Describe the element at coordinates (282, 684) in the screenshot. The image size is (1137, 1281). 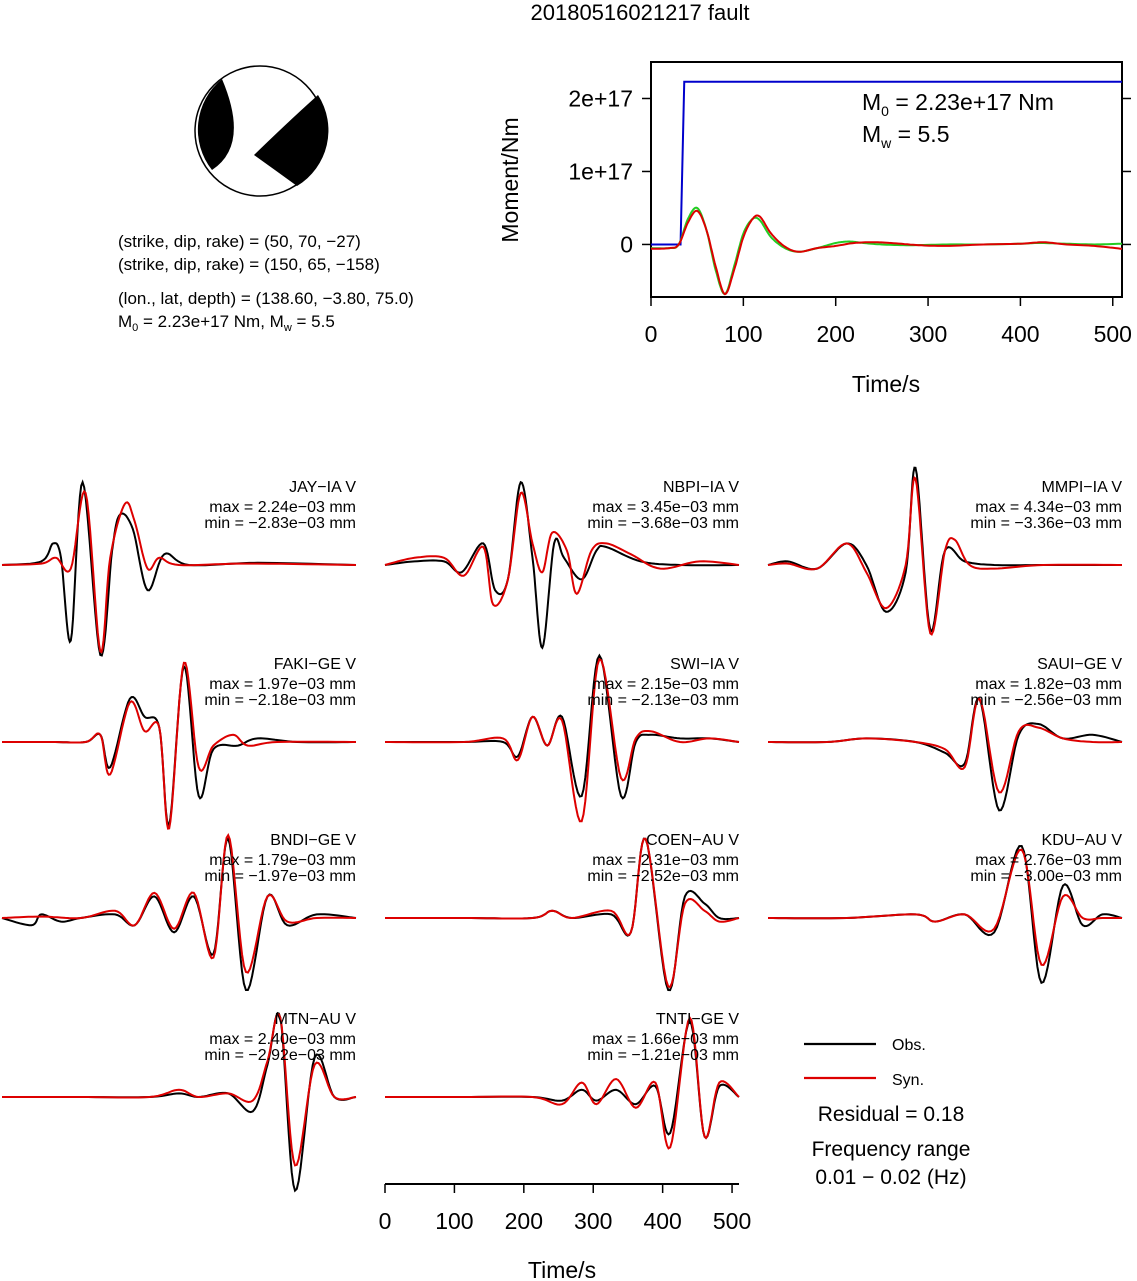
I see `station-max: max = 1.97e−03 mm` at that location.